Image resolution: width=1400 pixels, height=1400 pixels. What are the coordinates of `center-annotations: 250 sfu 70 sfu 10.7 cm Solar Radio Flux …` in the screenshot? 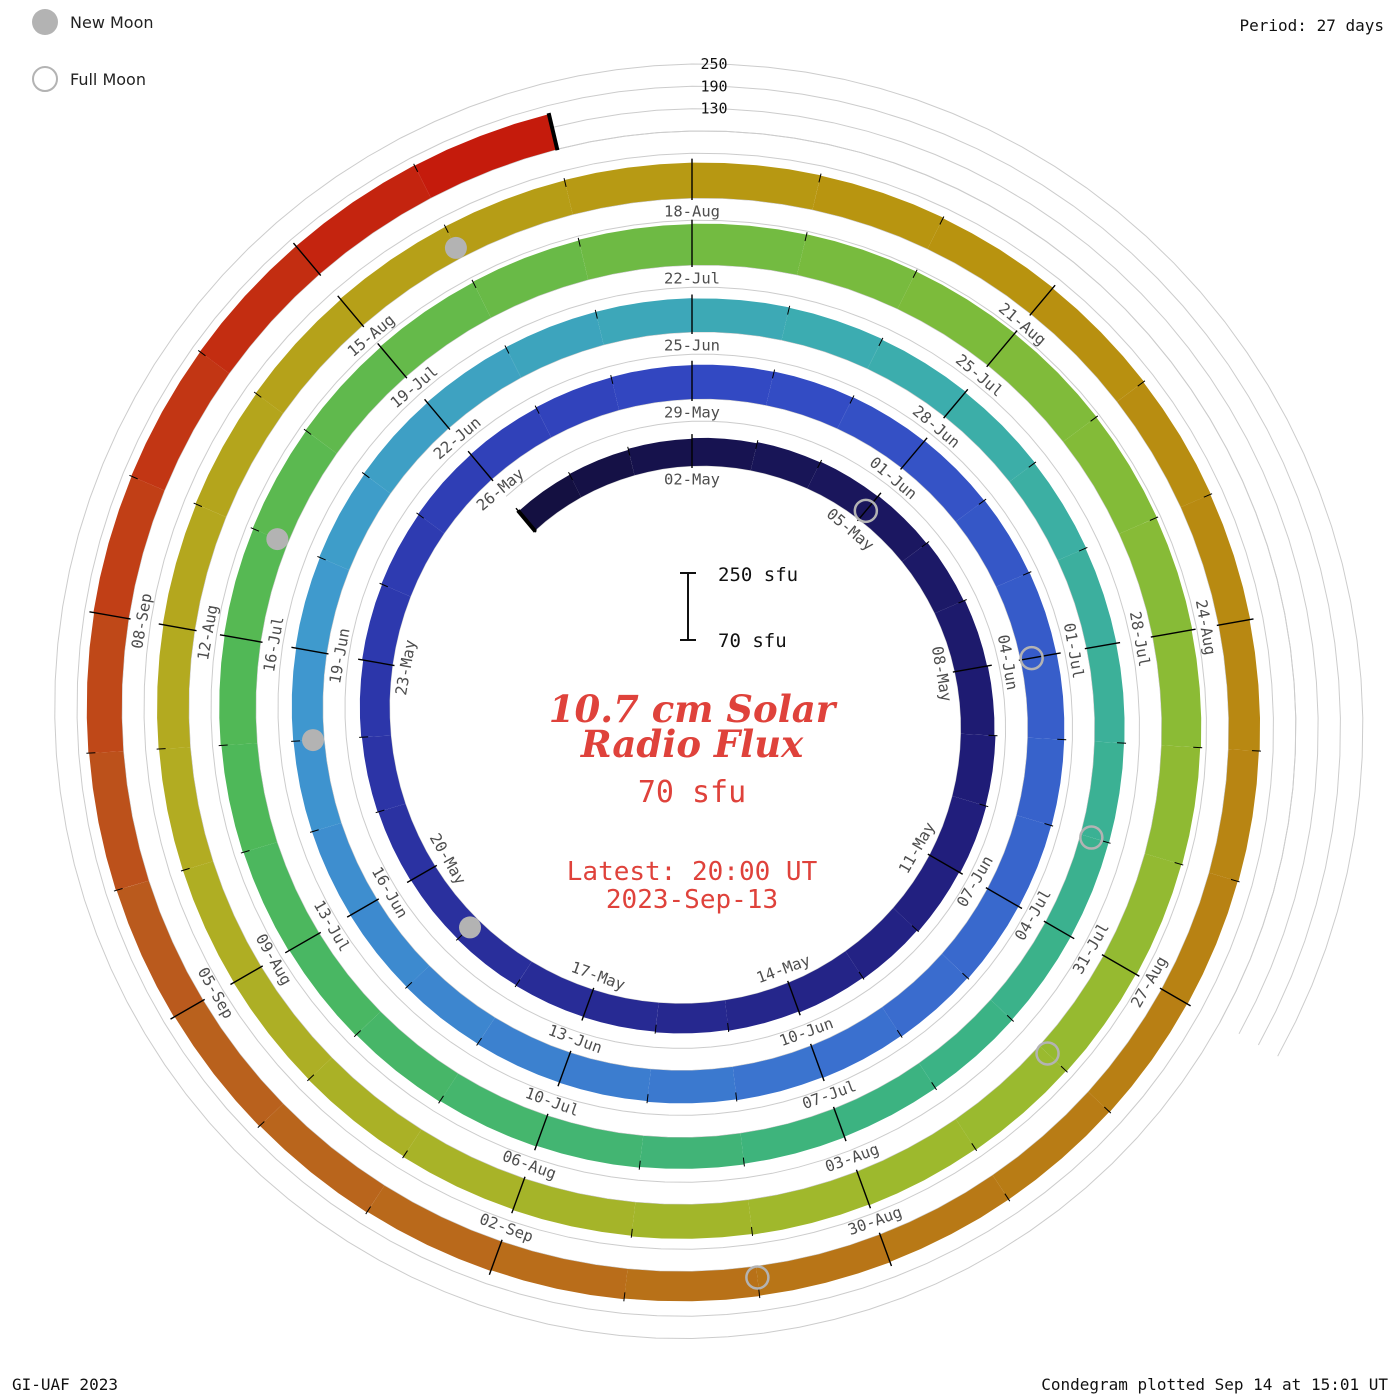 It's located at (693, 739).